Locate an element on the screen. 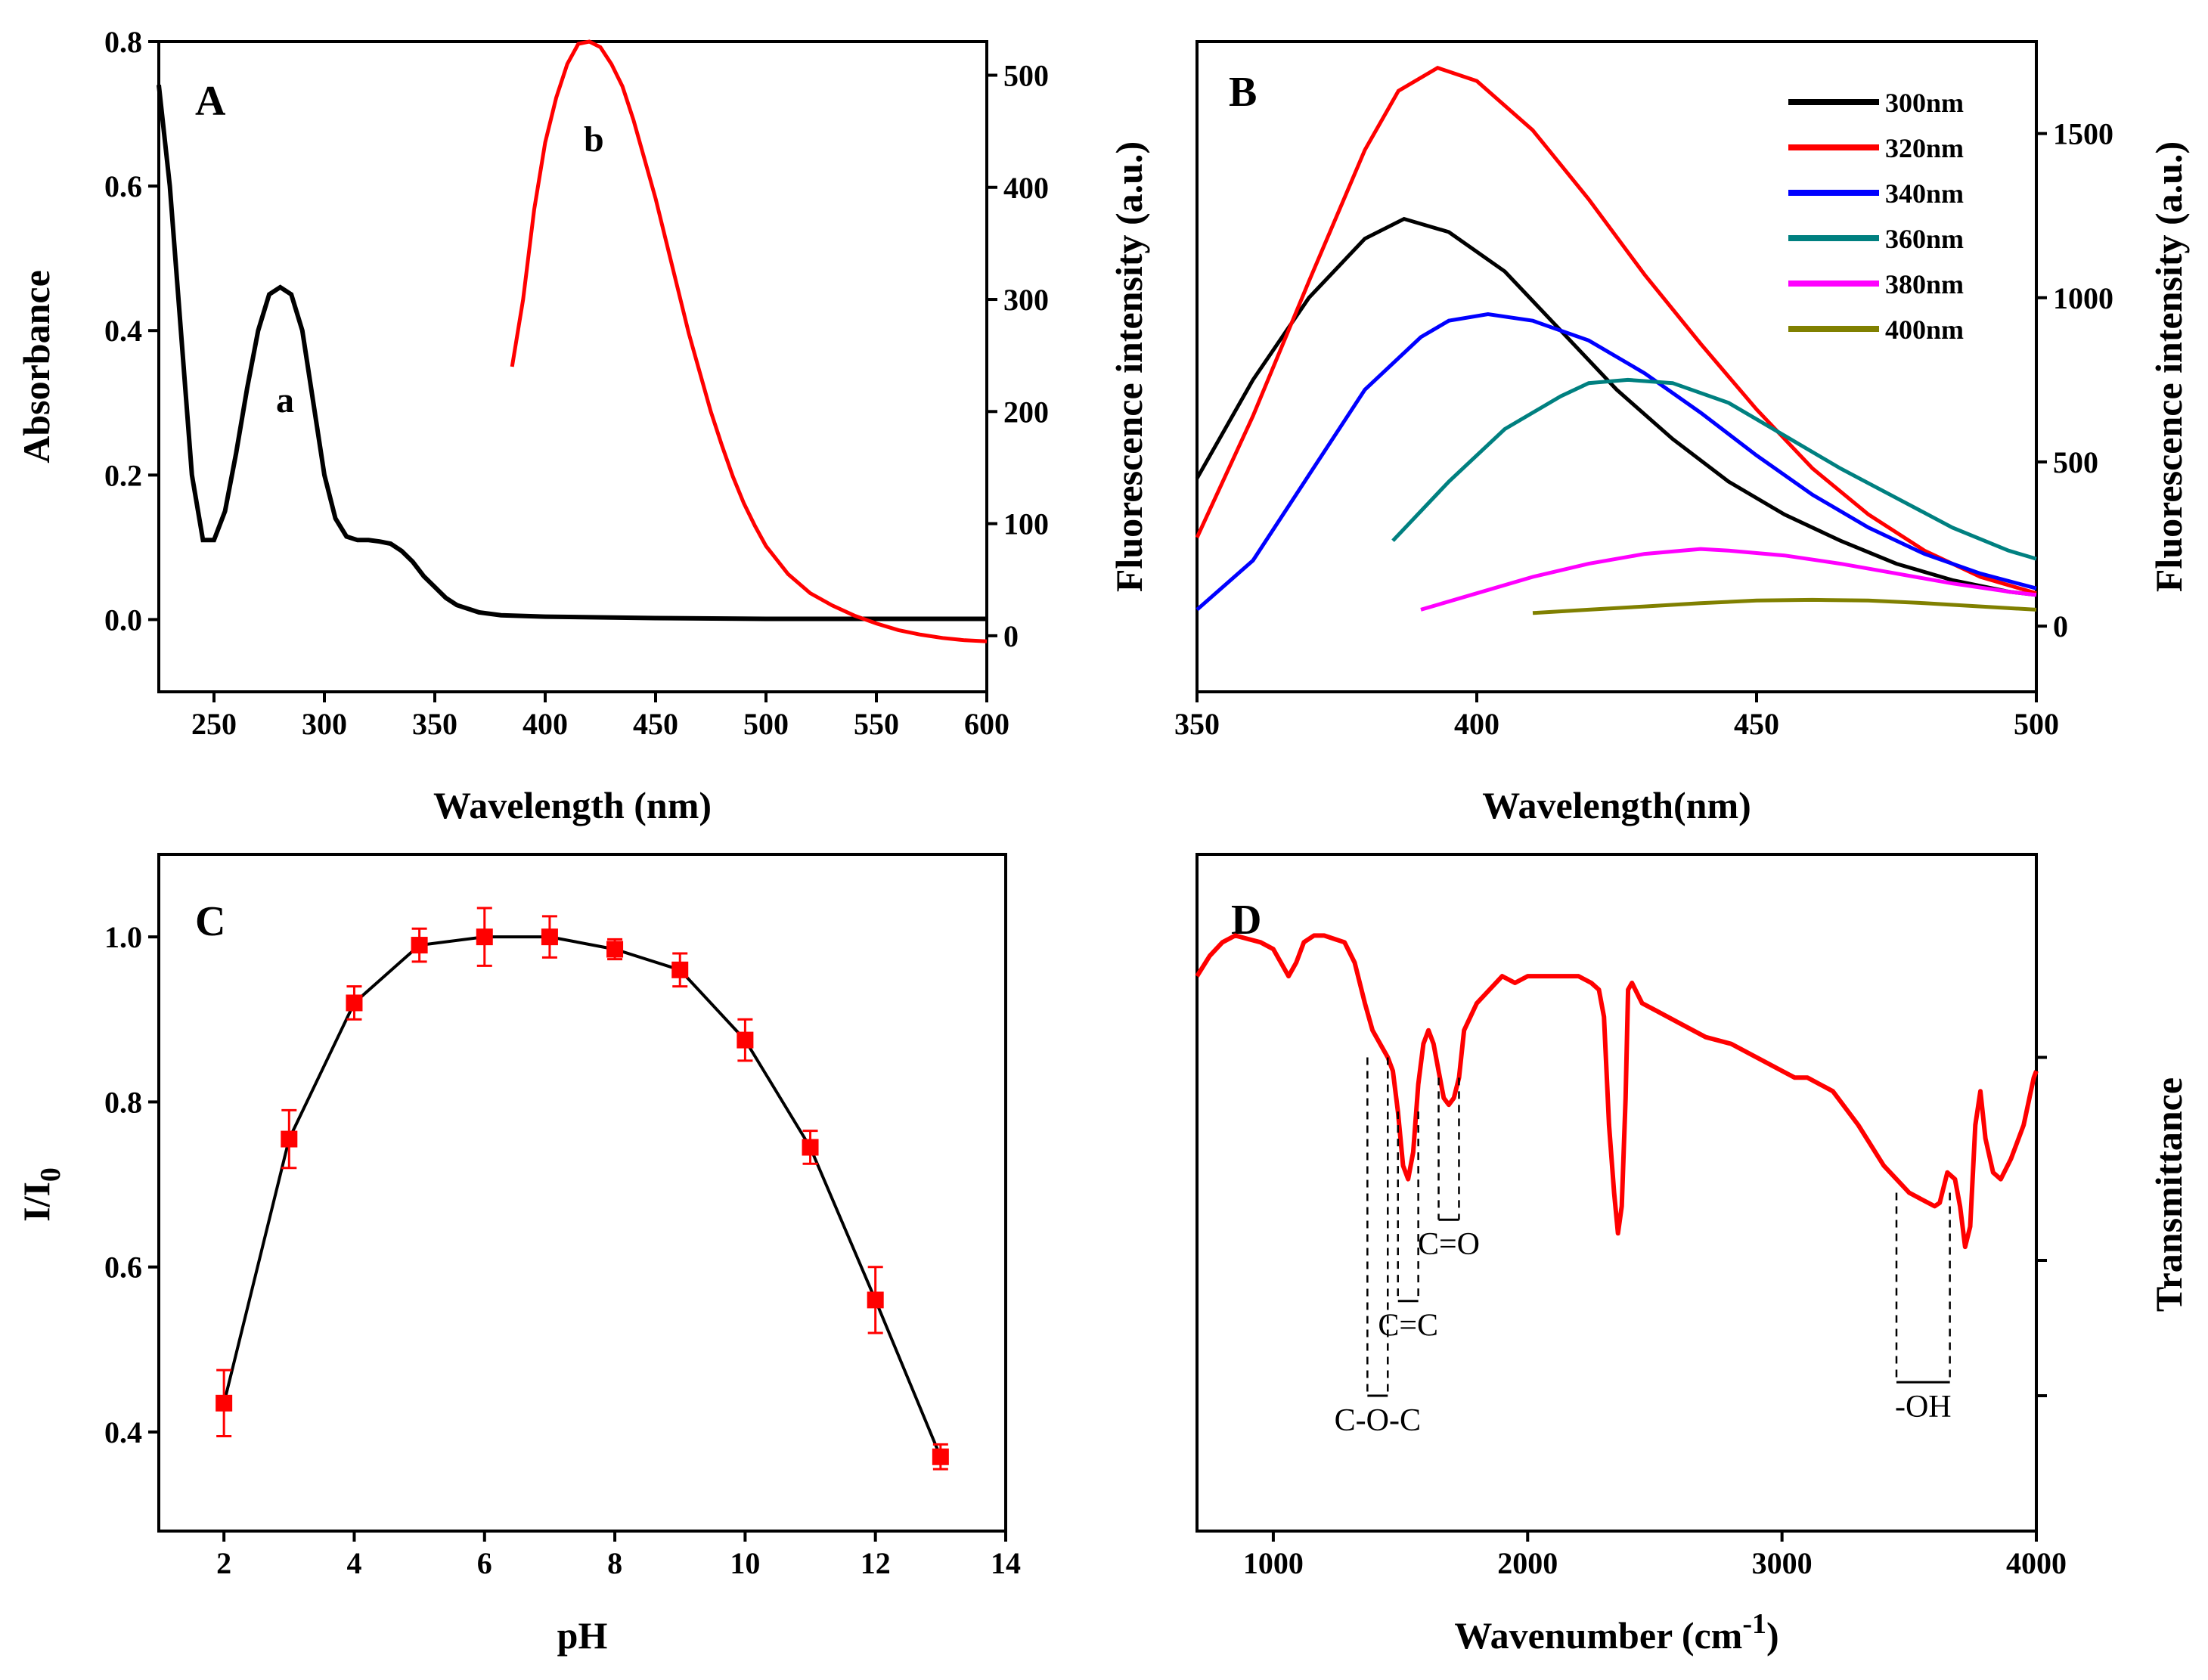  svg-text: I/I0 is located at coordinates (41, 1194).